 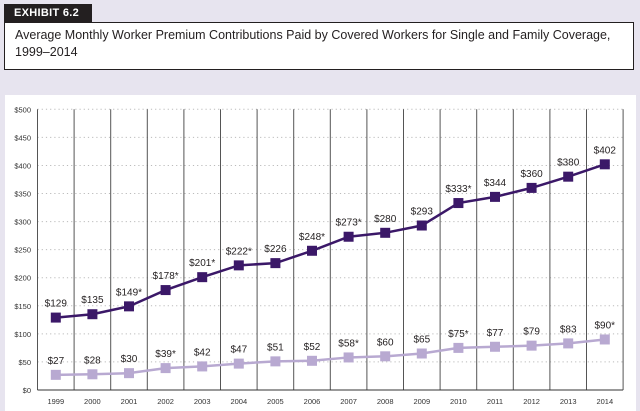 I want to click on data-label: $344, so click(x=495, y=183).